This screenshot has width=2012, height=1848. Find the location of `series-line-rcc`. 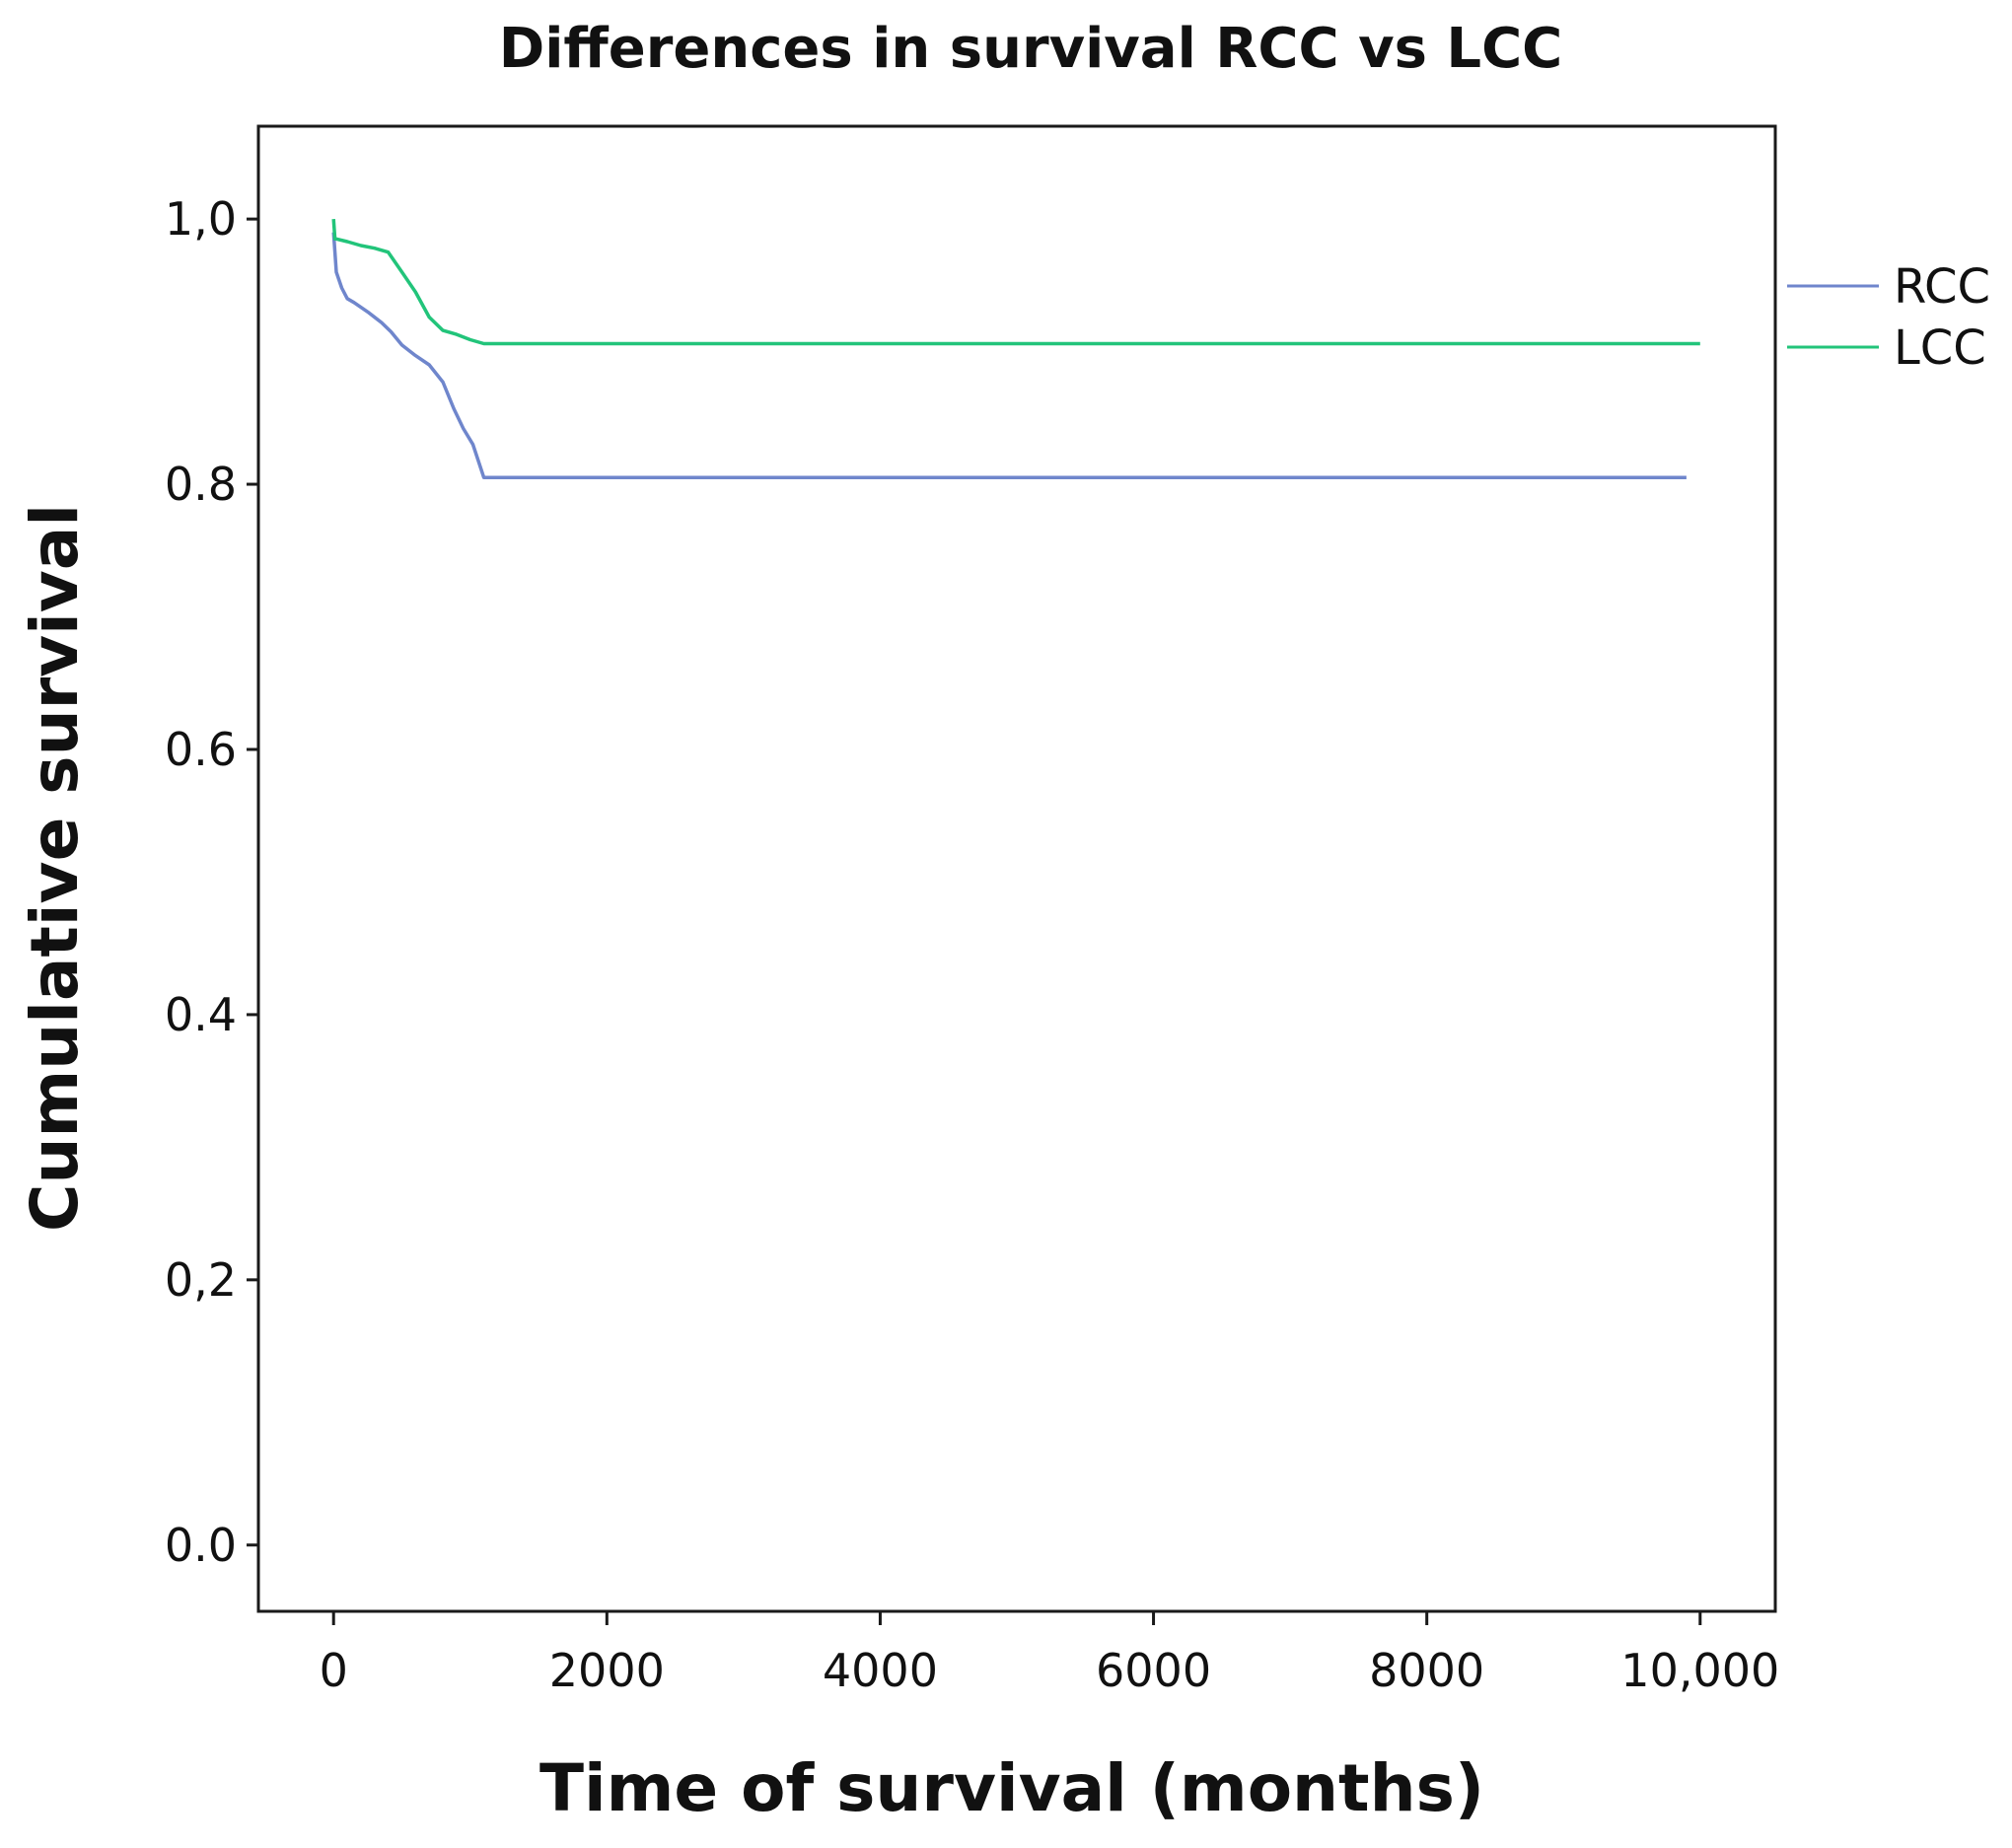

series-line-rcc is located at coordinates (1009, 356).